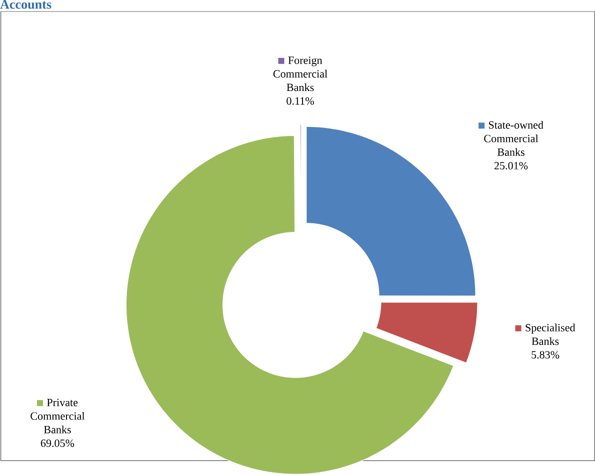 This screenshot has height=475, width=595. I want to click on data-label: 0.11%, so click(300, 101).